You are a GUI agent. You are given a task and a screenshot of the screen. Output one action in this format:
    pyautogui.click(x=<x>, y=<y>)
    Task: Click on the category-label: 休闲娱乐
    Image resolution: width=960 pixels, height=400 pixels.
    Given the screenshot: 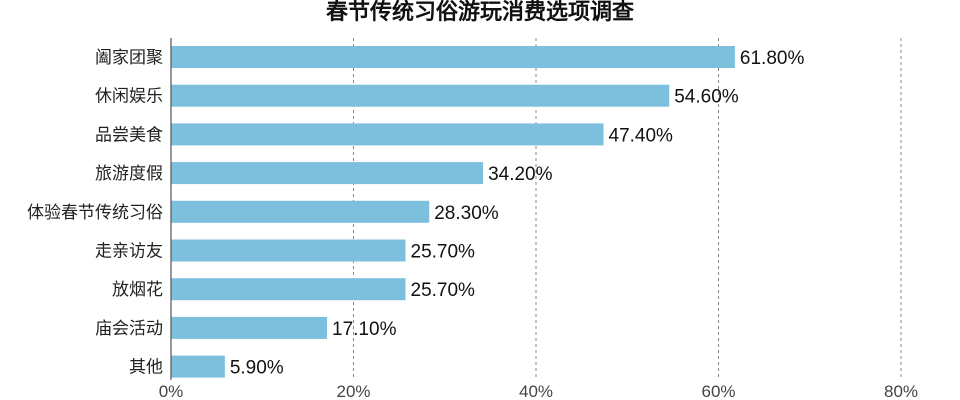 What is the action you would take?
    pyautogui.click(x=129, y=97)
    